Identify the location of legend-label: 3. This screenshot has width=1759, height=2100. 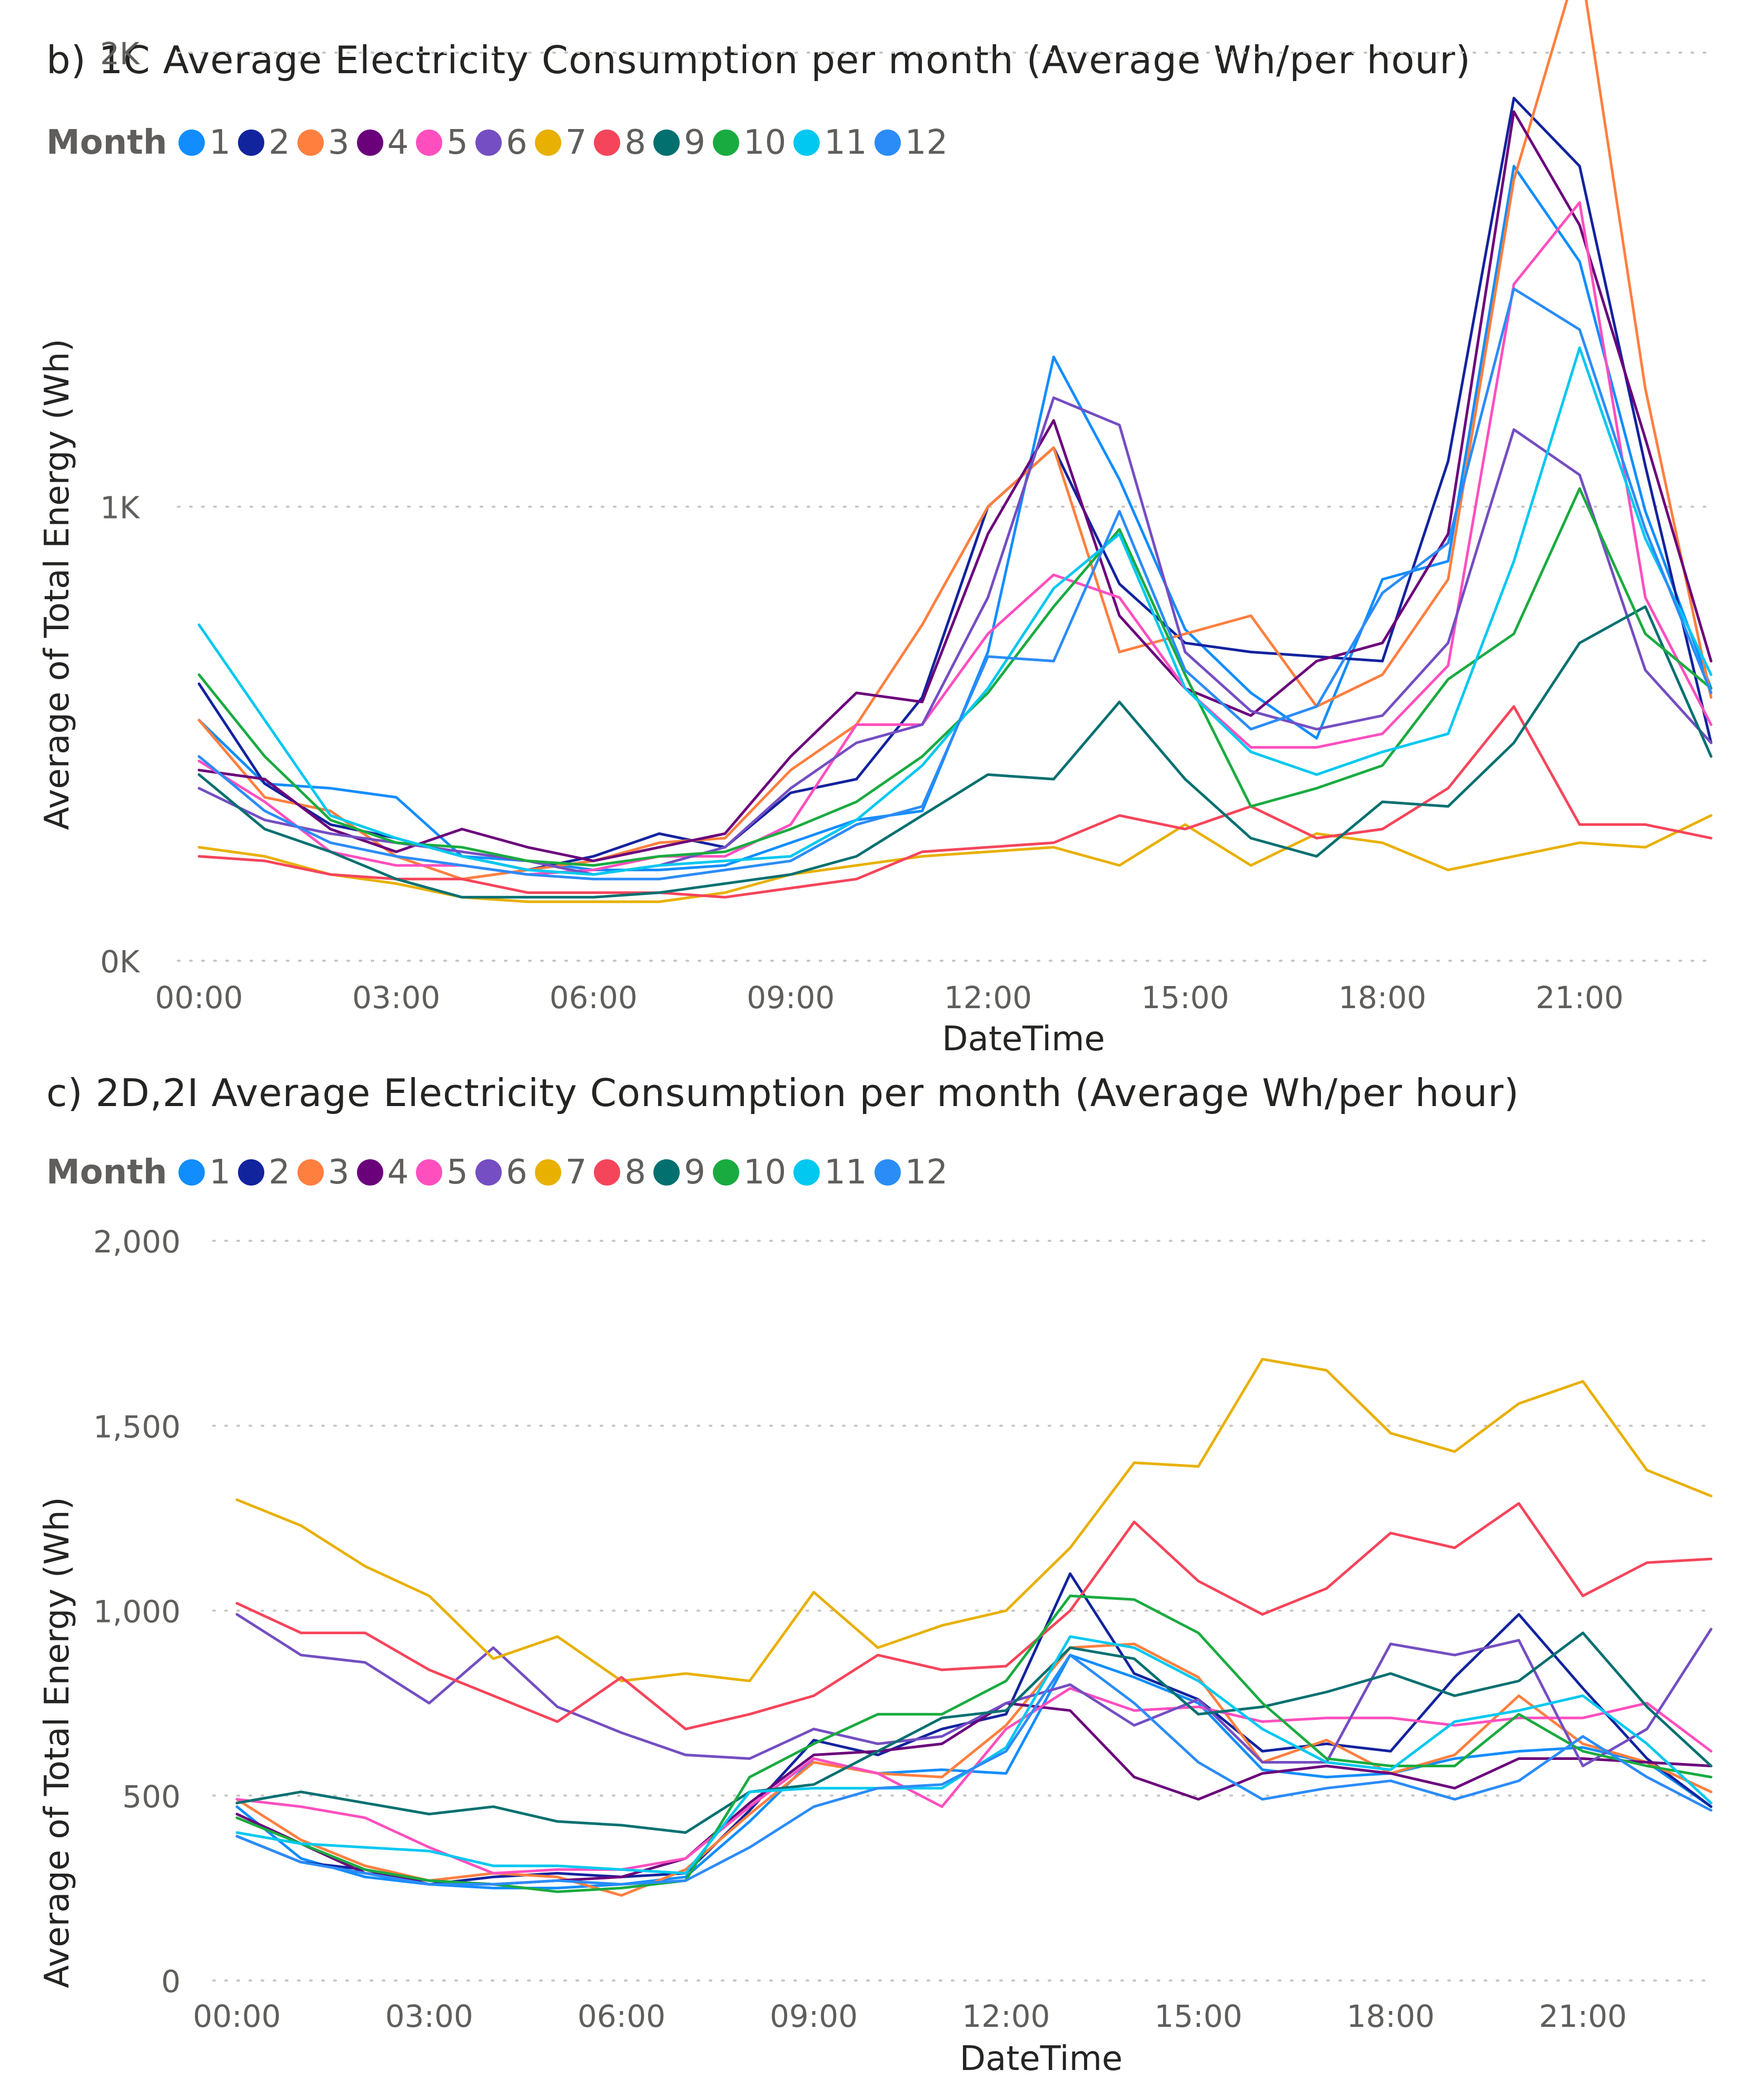
(338, 1172).